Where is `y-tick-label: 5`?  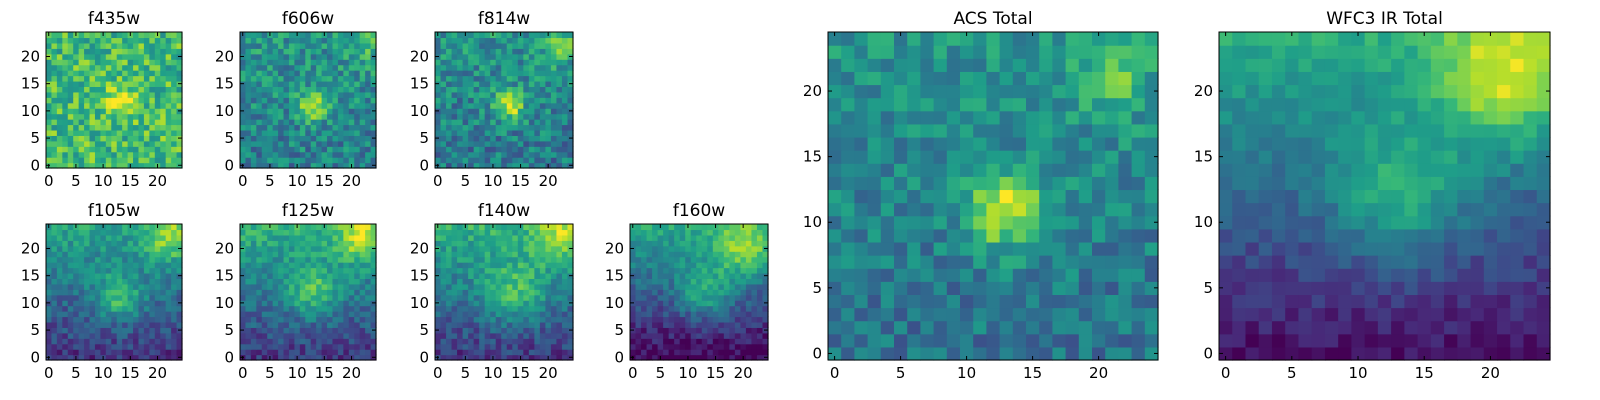
y-tick-label: 5 is located at coordinates (35, 138).